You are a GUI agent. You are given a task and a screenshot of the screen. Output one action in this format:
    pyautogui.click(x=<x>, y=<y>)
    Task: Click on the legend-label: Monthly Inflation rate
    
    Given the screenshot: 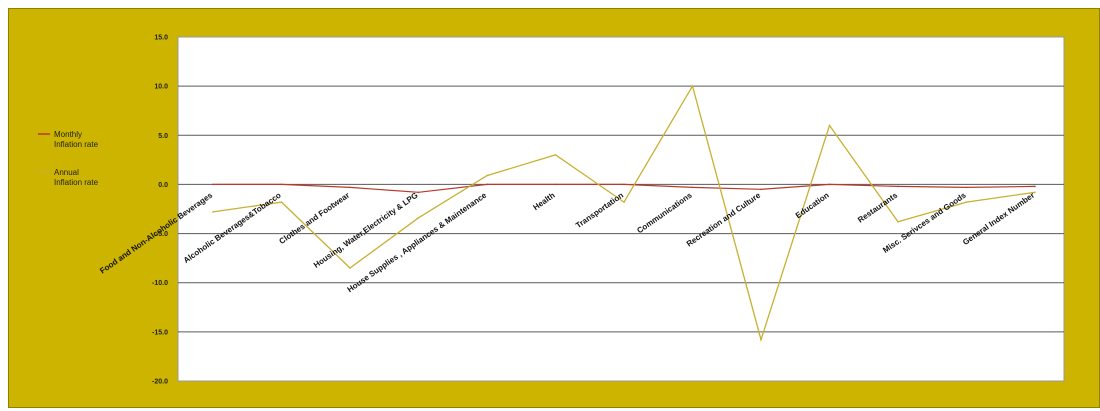 What is the action you would take?
    pyautogui.click(x=76, y=139)
    